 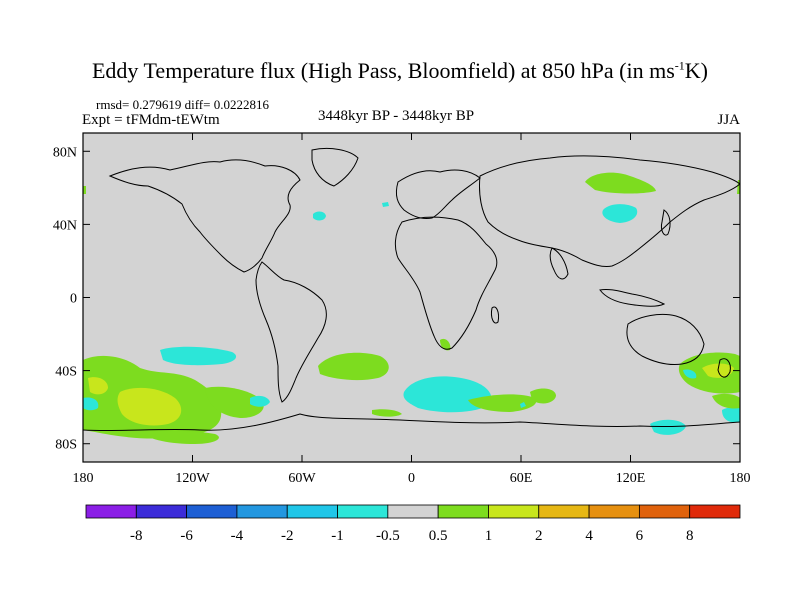 What do you see at coordinates (66, 372) in the screenshot?
I see `lat-tick-label: 40S` at bounding box center [66, 372].